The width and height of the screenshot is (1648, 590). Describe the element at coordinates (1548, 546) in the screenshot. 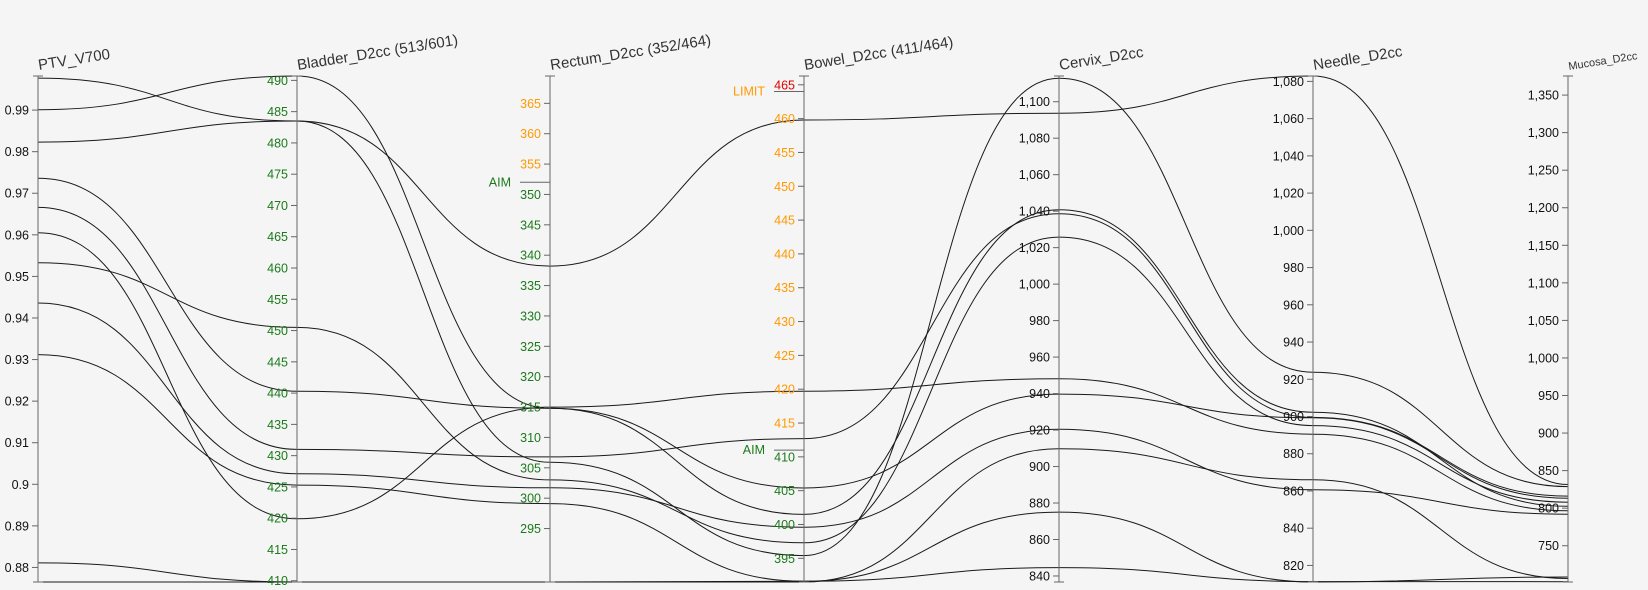

I see `tick-label-mucosa: 750` at that location.